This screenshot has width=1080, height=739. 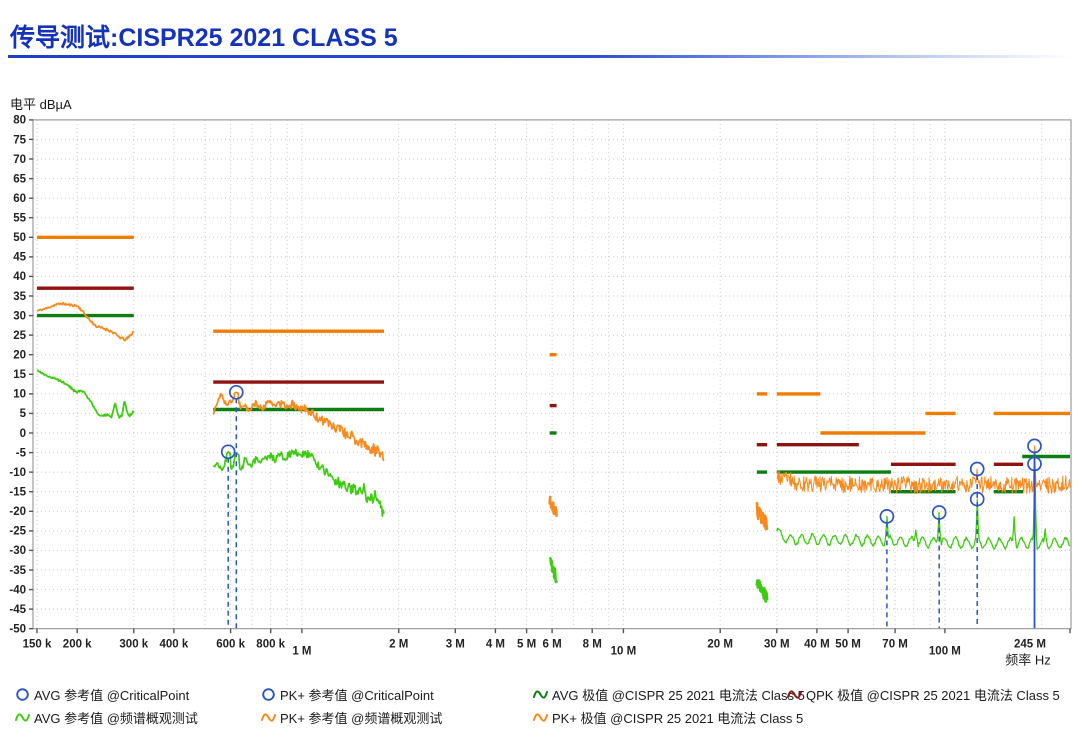 What do you see at coordinates (1028, 660) in the screenshot?
I see `x-axis-unit-label: 频率 Hz` at bounding box center [1028, 660].